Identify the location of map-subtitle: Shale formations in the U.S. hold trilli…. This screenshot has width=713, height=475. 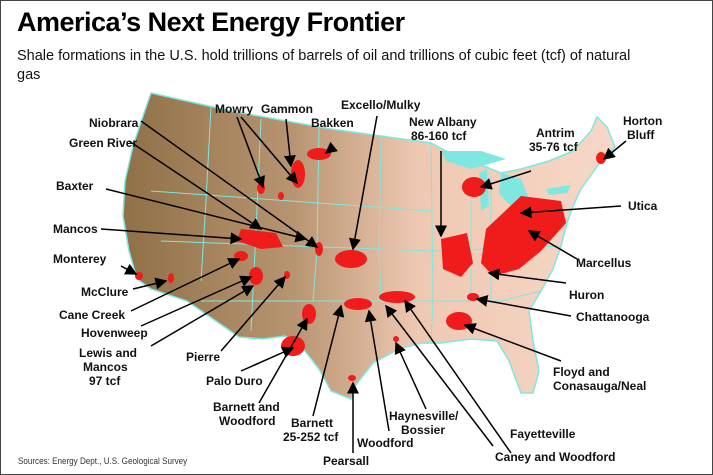
(324, 65).